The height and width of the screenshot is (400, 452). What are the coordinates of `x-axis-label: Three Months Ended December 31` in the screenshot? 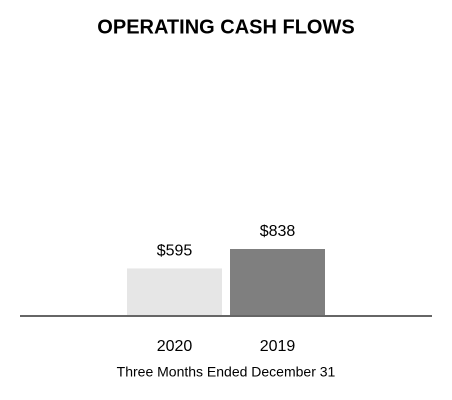 It's located at (226, 372).